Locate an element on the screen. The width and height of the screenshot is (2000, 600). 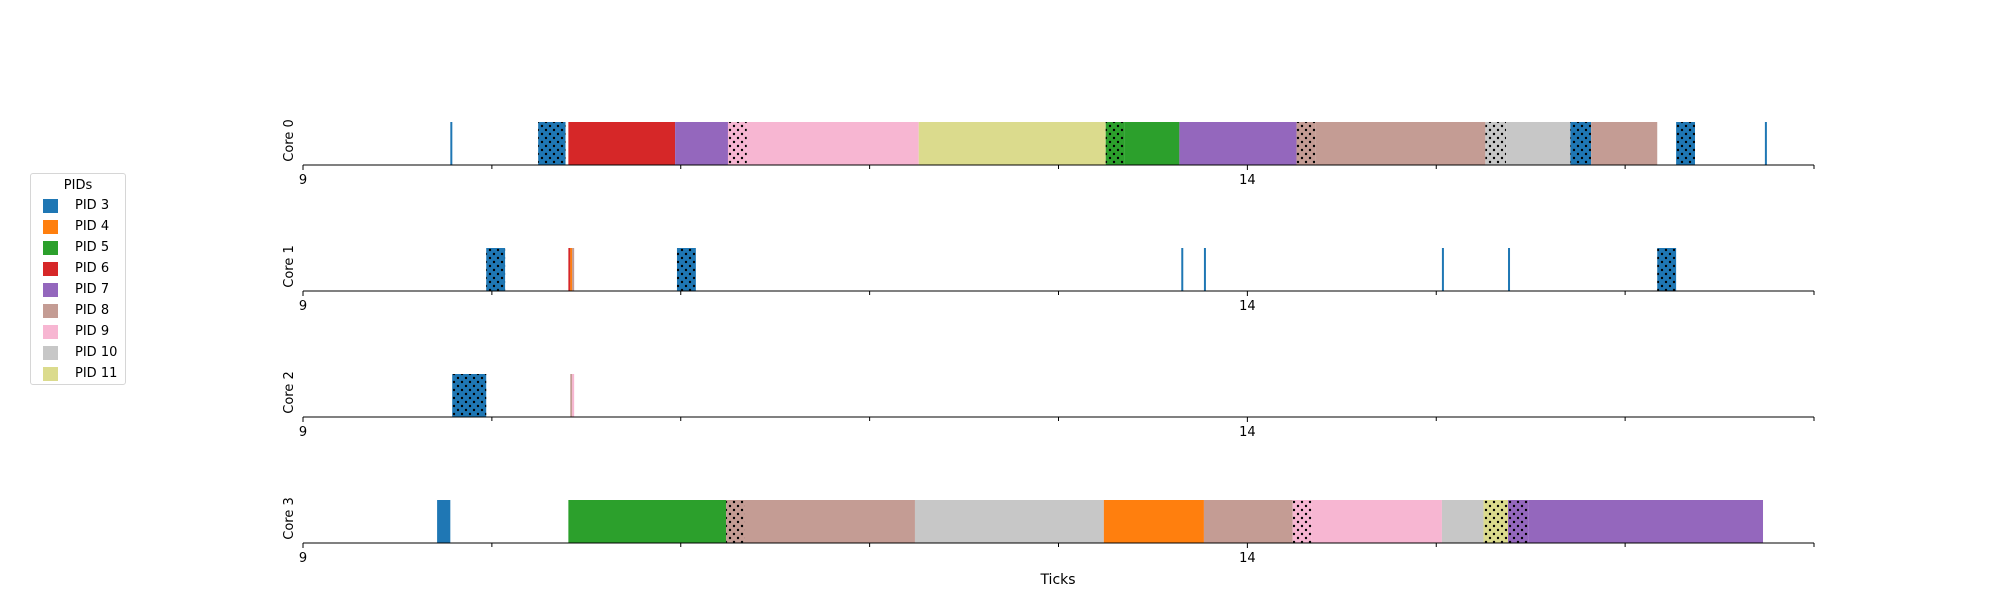
core-panel-2: 9 14 Core 2 is located at coordinates (1048, 405).